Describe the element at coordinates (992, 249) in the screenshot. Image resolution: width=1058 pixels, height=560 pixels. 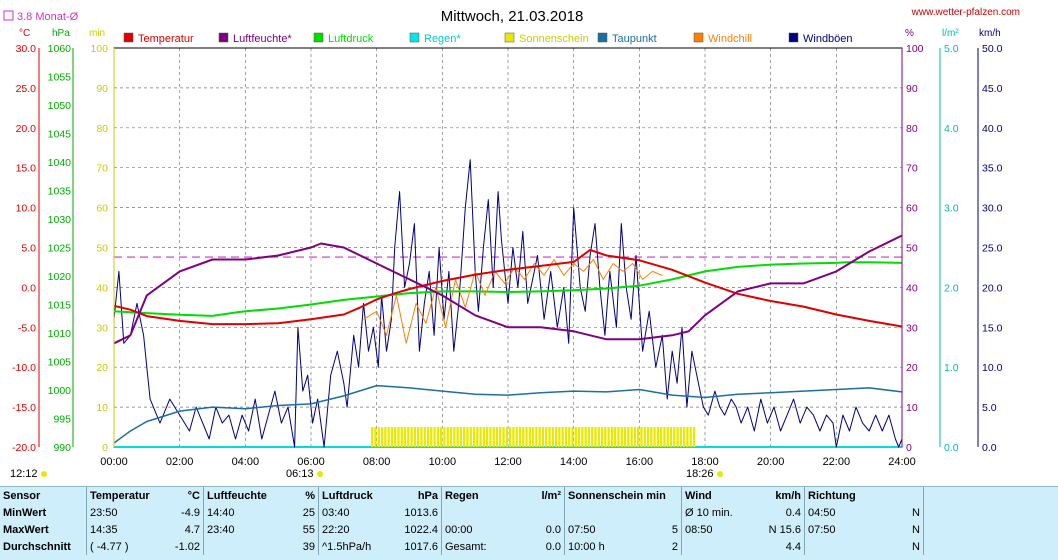
I see `wind-axis-tick-label: 25.0` at that location.